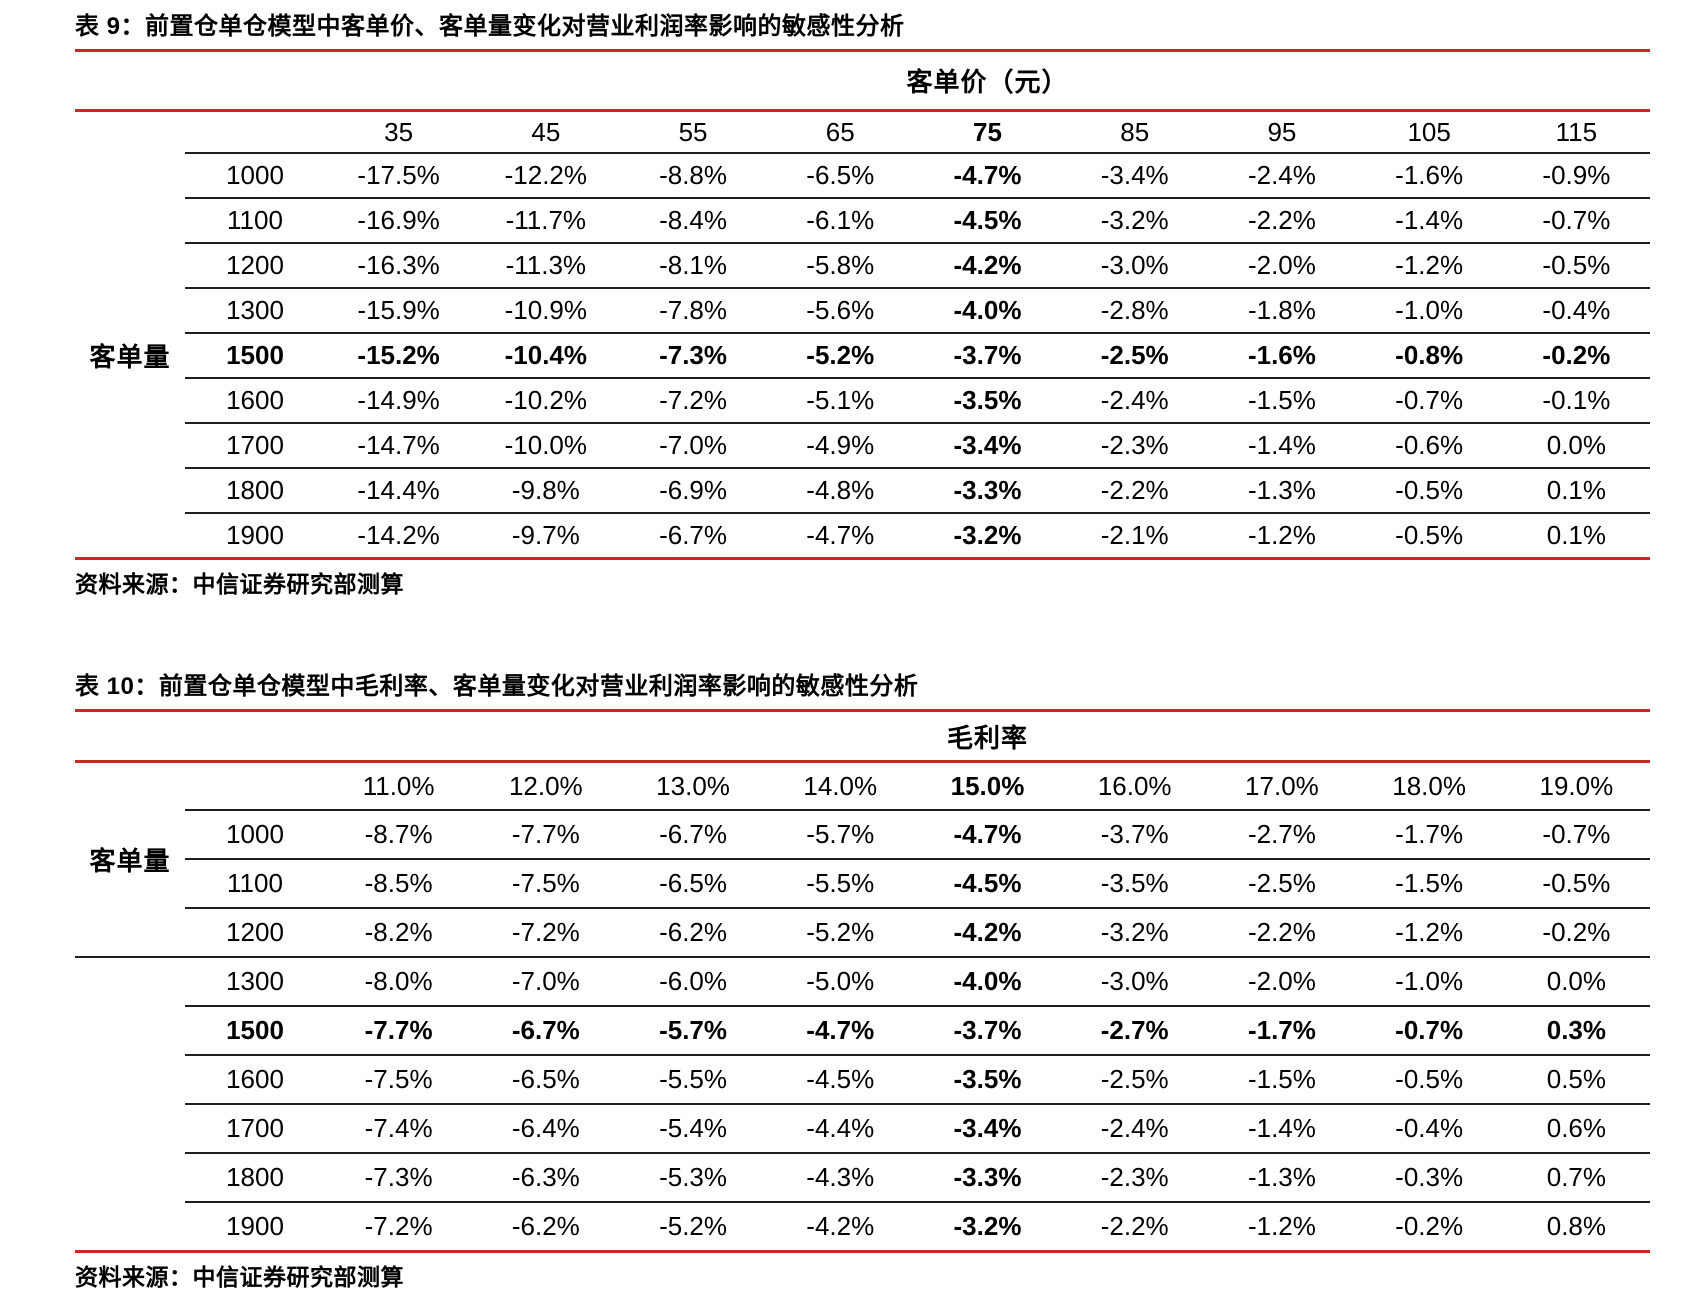  Describe the element at coordinates (130, 1227) in the screenshot. I see `label-spacer` at that location.